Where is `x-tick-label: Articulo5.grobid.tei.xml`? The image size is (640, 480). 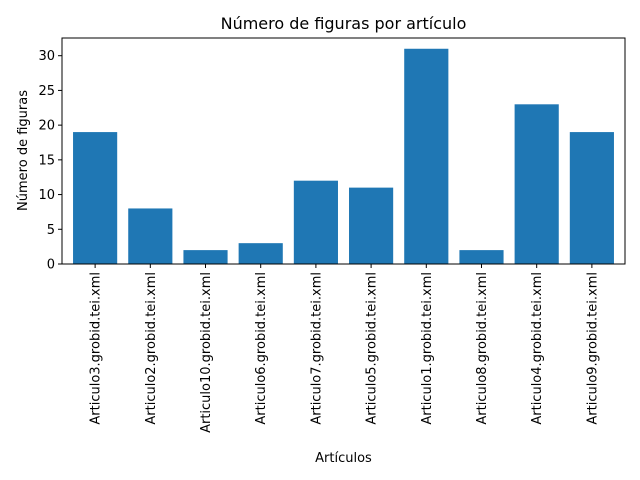 x-tick-label: Articulo5.grobid.tei.xml is located at coordinates (372, 348).